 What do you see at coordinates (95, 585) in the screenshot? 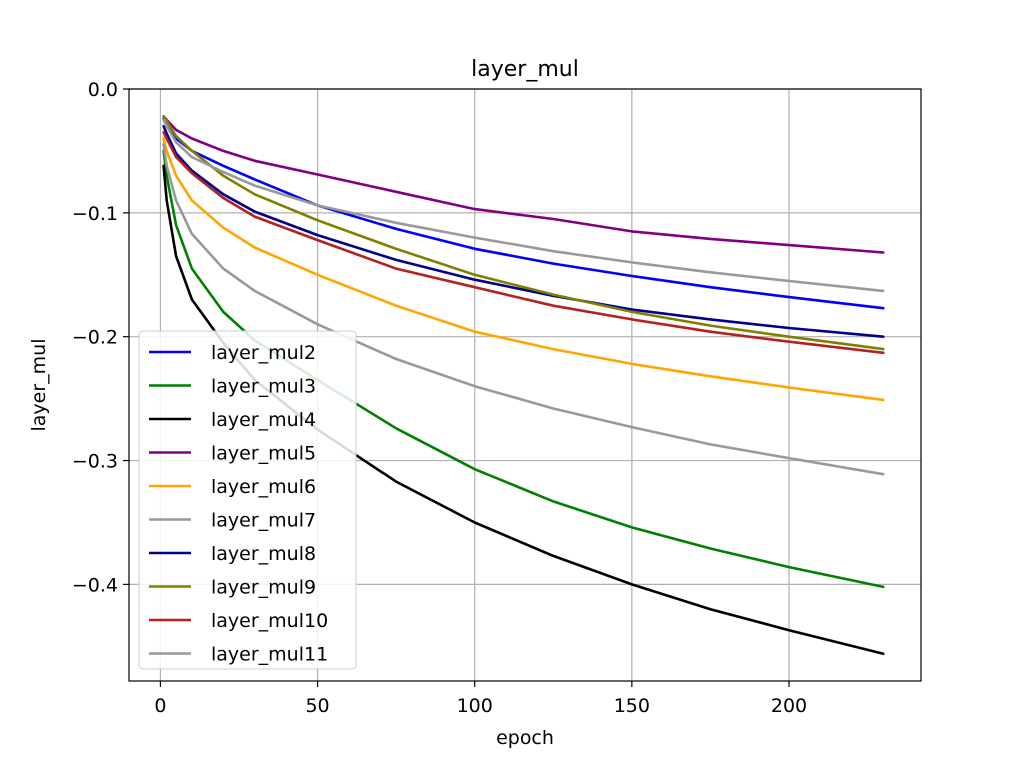
I see `y-tick-label: −0.4` at bounding box center [95, 585].